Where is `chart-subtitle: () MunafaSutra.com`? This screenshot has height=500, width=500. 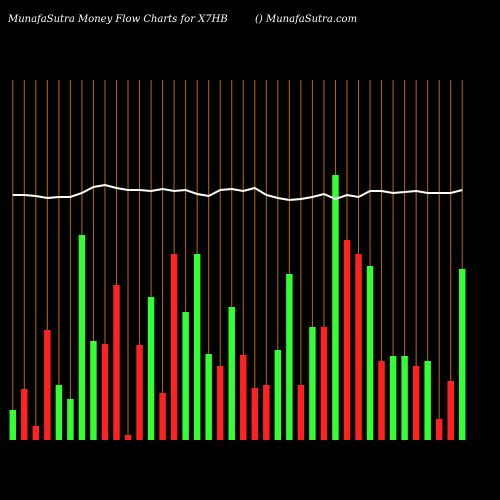
chart-subtitle: () MunafaSutra.com is located at coordinates (306, 19).